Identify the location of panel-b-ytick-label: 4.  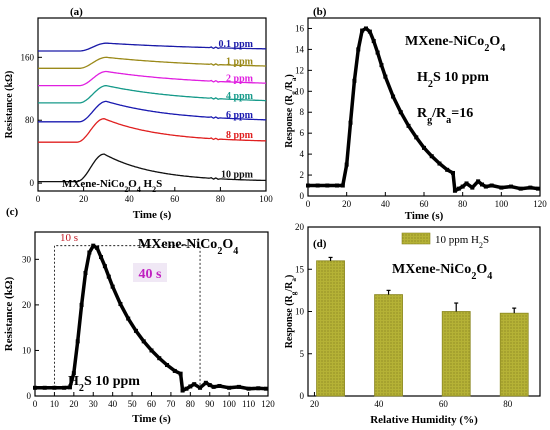
(302, 154).